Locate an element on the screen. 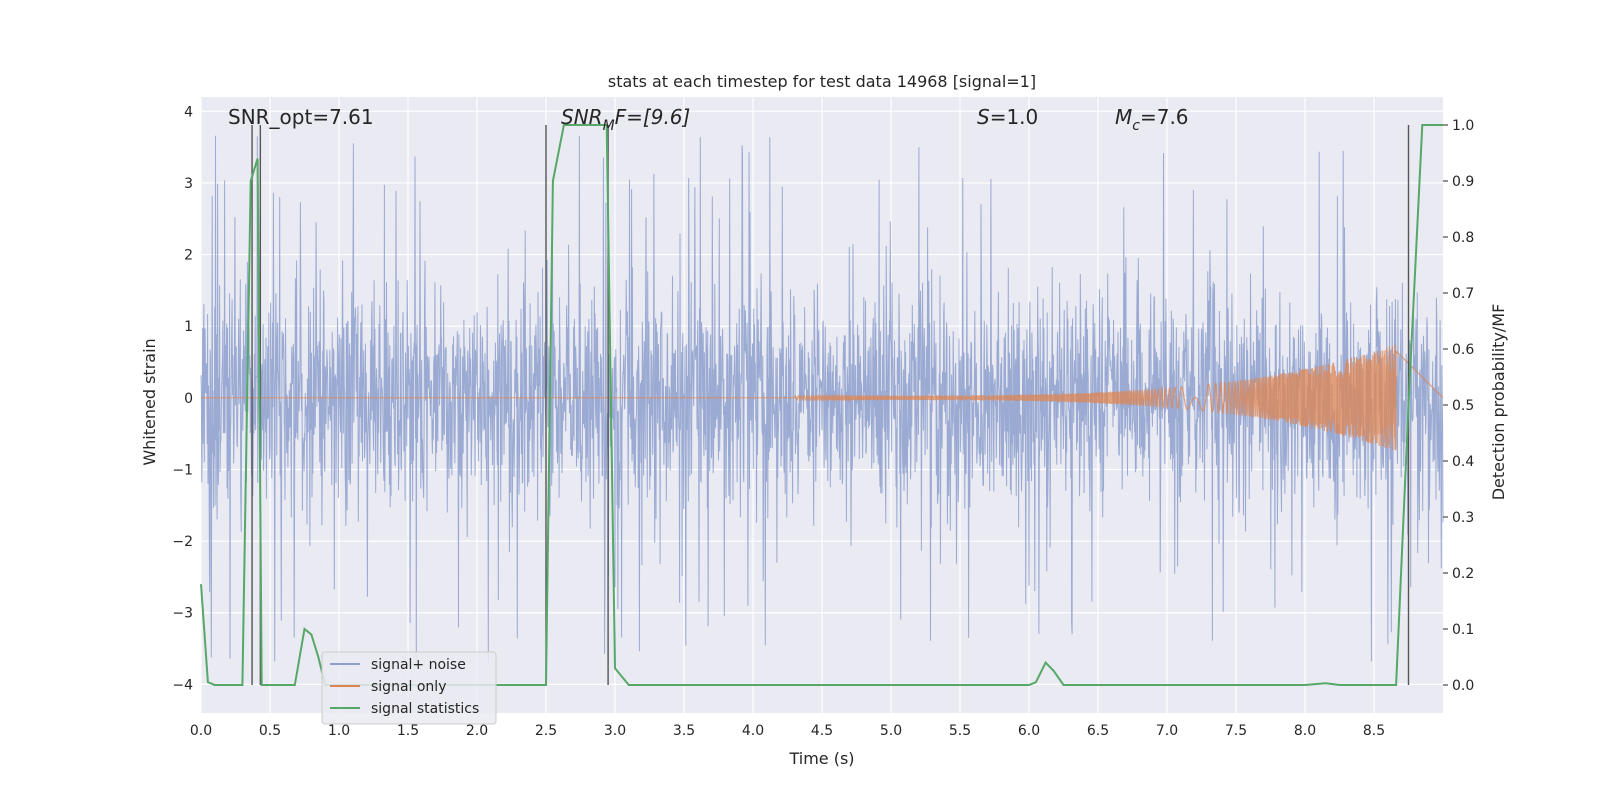 The height and width of the screenshot is (800, 1600). annotation-snr-mf-sub: M is located at coordinates (609, 126).